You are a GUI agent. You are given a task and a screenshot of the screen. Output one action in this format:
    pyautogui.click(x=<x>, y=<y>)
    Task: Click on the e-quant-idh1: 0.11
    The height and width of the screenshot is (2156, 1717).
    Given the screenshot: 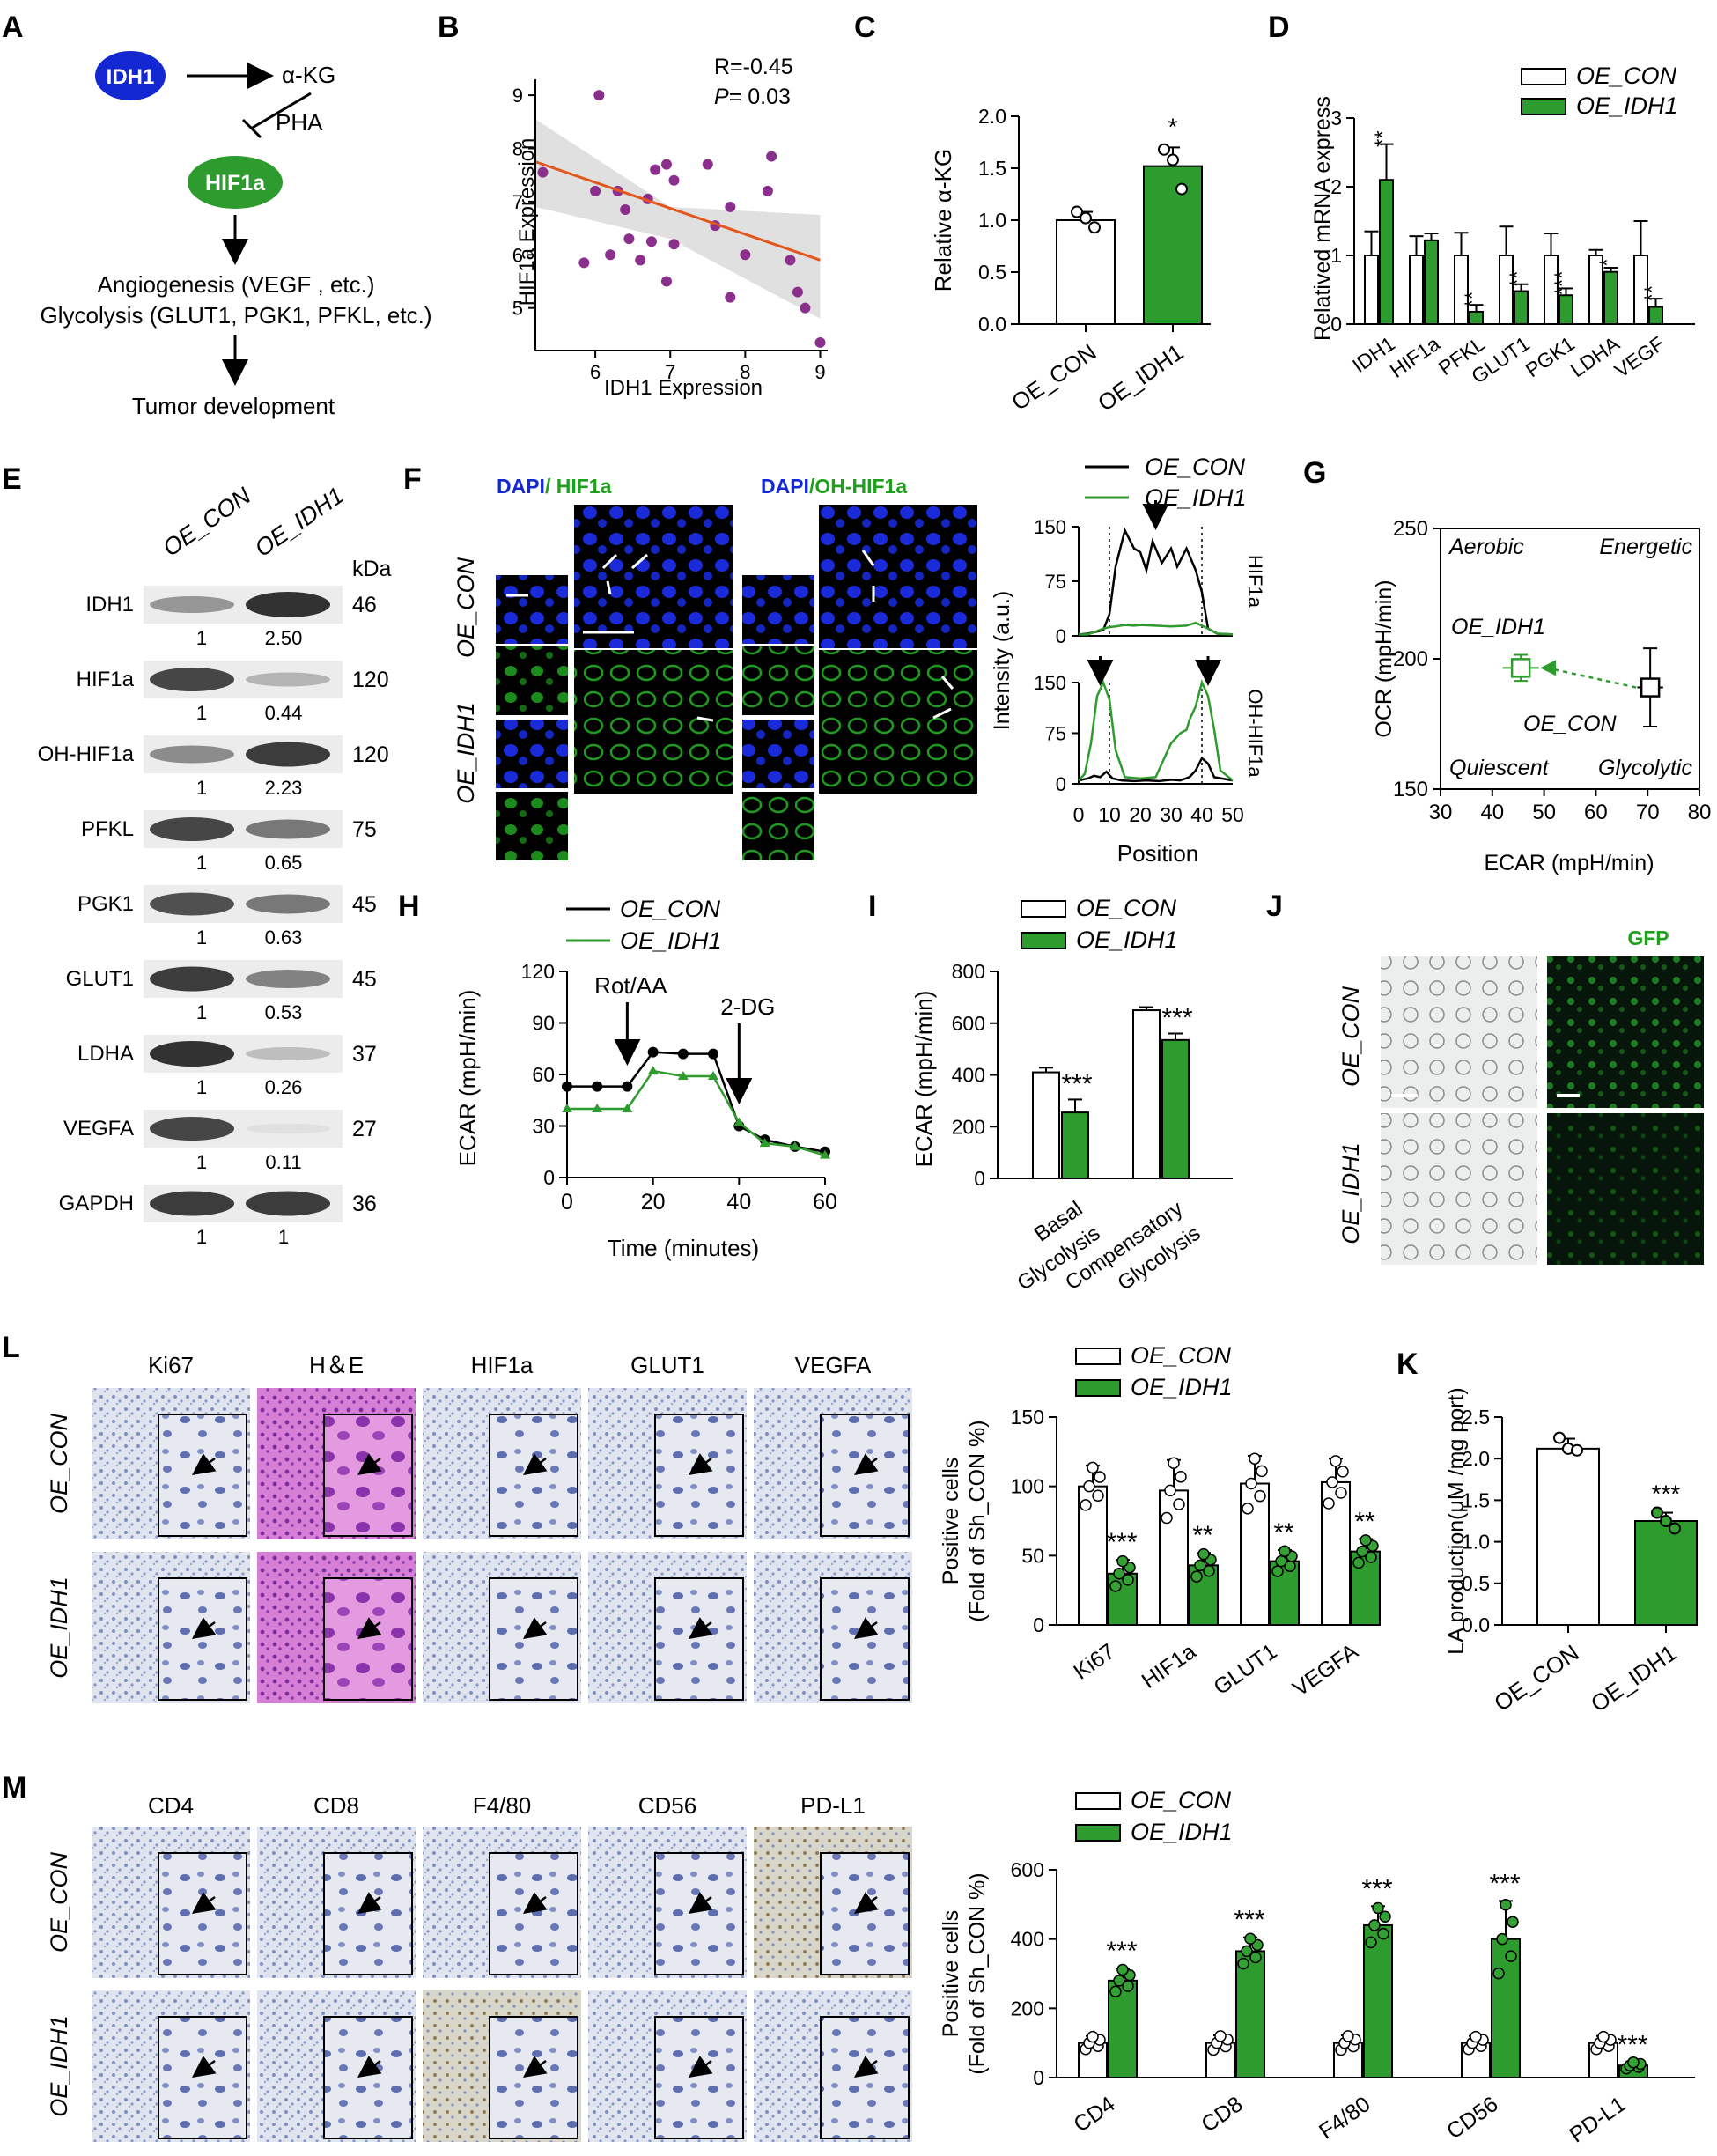 What is the action you would take?
    pyautogui.click(x=283, y=1162)
    